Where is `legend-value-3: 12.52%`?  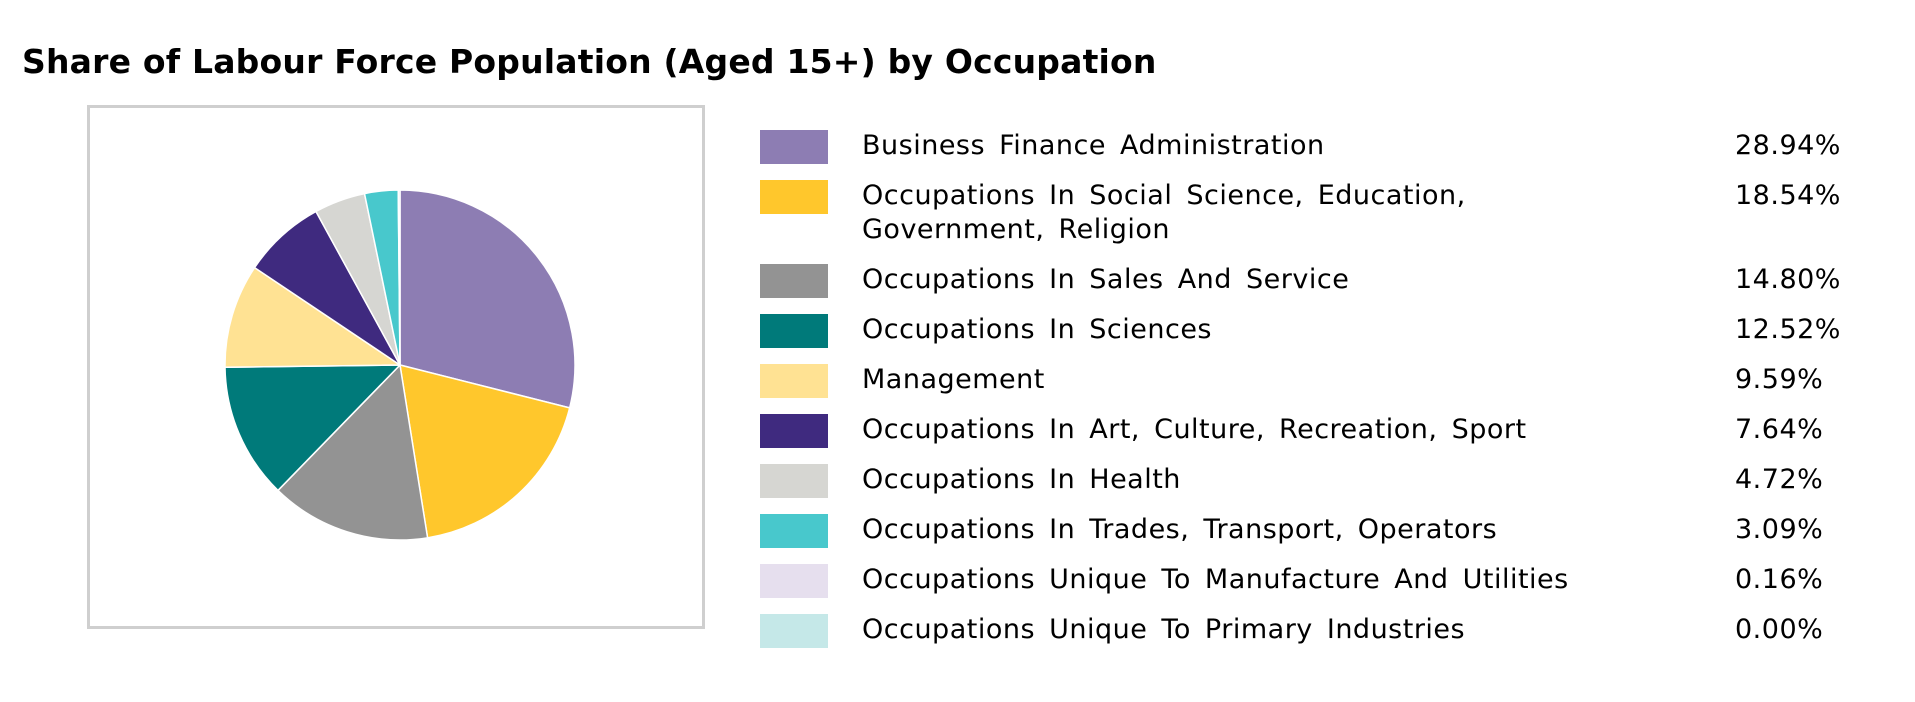 legend-value-3: 12.52% is located at coordinates (1788, 329).